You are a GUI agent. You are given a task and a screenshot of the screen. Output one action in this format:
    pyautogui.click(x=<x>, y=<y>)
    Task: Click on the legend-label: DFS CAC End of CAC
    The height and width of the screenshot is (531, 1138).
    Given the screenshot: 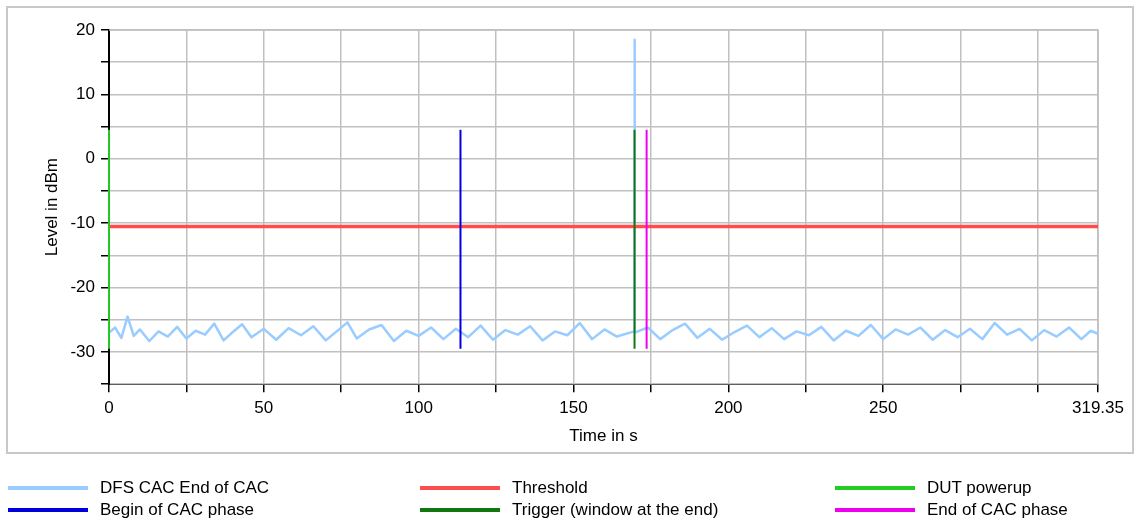 What is the action you would take?
    pyautogui.click(x=185, y=488)
    